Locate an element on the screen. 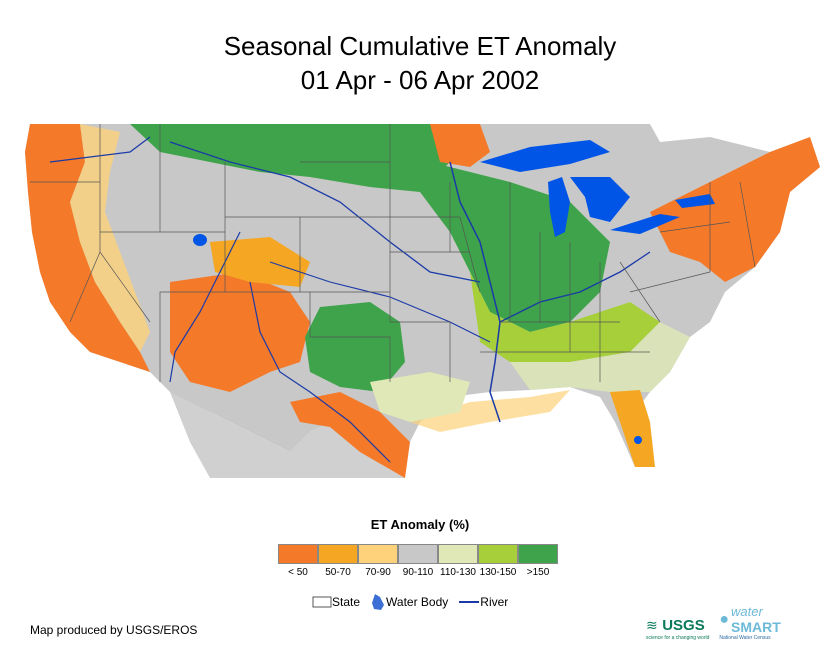 This screenshot has height=660, width=840. legend-swatches is located at coordinates (418, 554).